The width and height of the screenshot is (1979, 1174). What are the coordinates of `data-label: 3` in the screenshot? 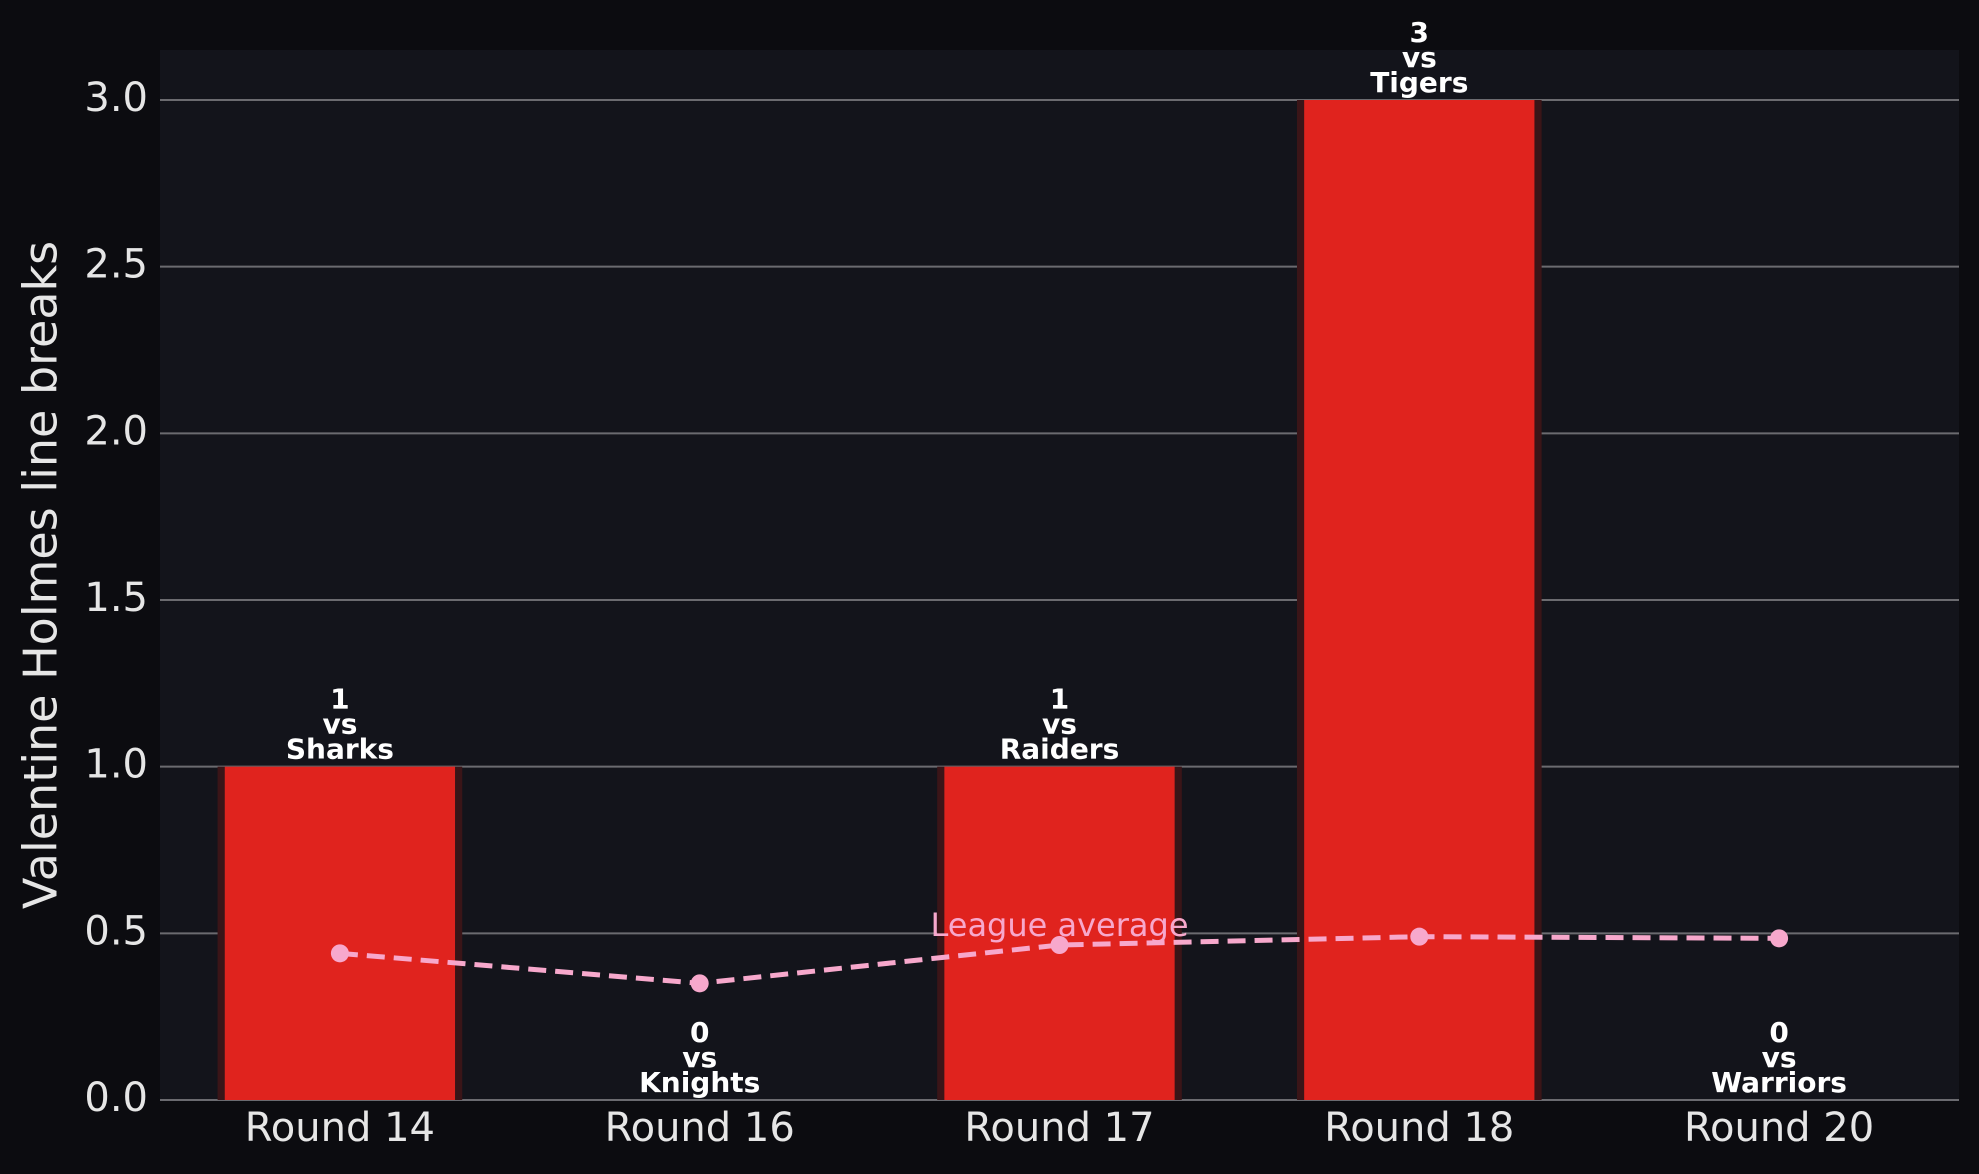 It's located at (1419, 32).